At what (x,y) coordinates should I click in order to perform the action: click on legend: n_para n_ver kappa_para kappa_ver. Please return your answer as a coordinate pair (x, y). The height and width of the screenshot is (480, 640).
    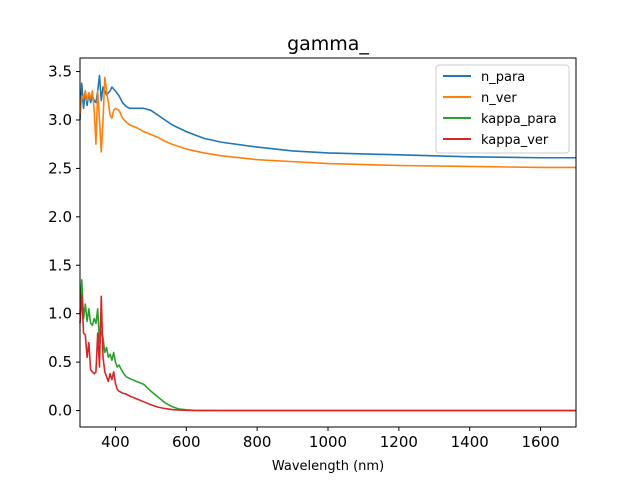
    Looking at the image, I should click on (502, 109).